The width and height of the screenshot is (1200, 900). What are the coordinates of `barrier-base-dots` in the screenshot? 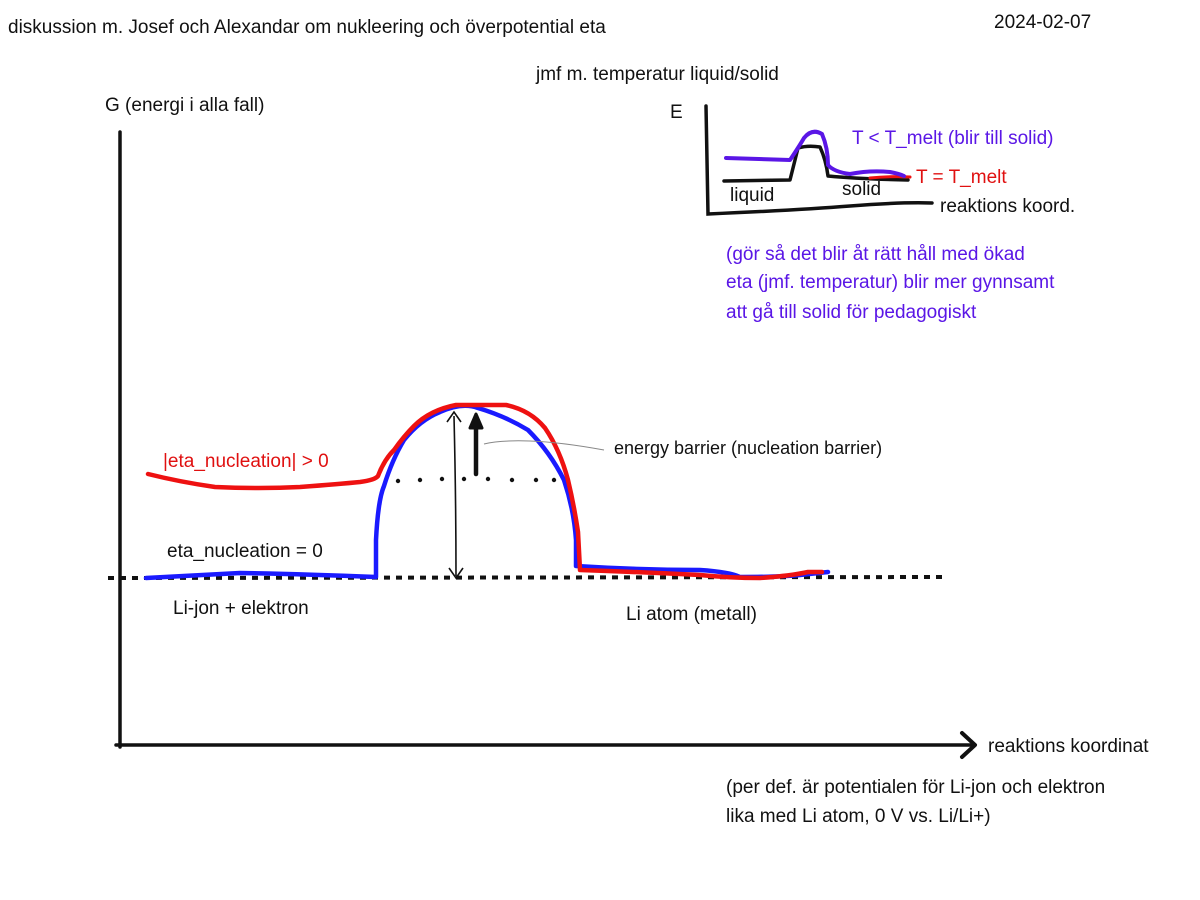 It's located at (476, 480).